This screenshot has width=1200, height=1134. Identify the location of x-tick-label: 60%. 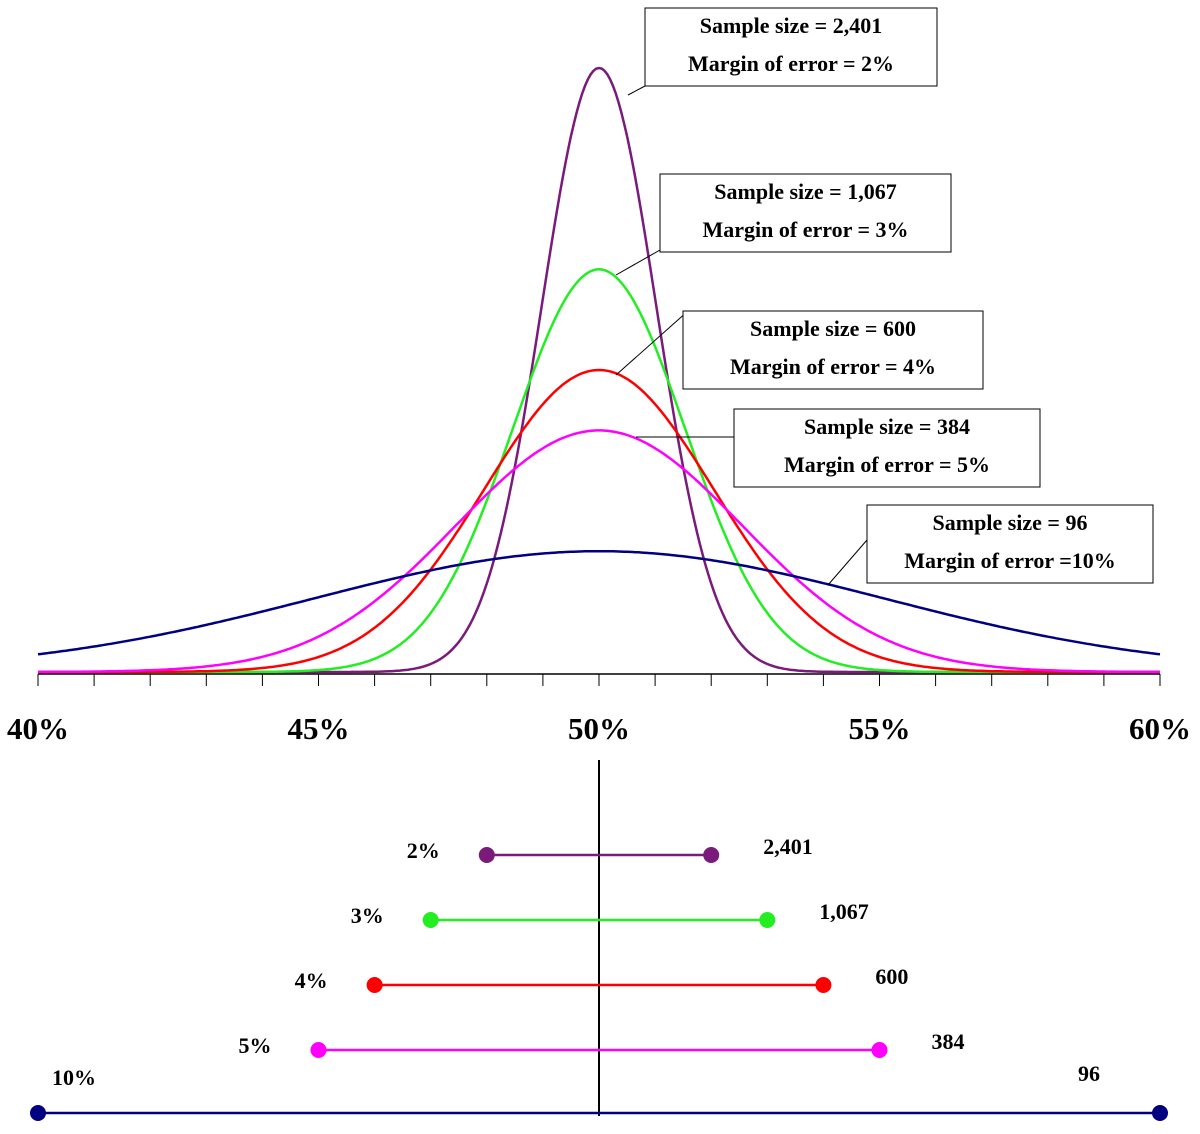
(1160, 728).